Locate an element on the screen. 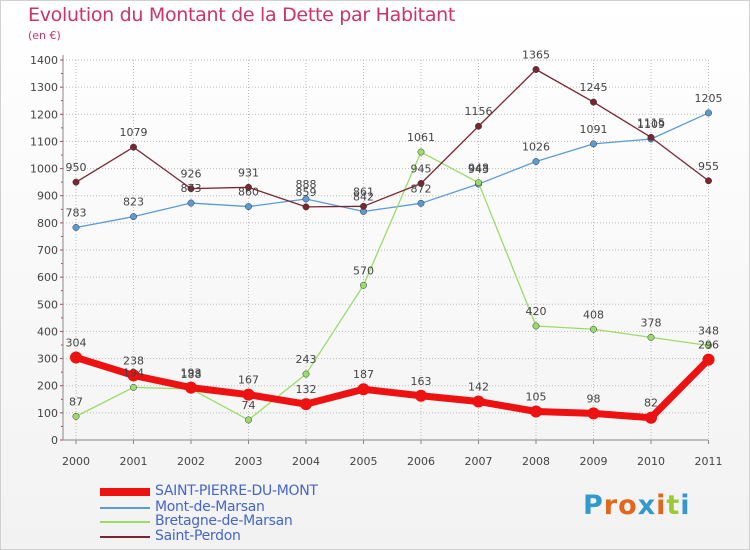 The height and width of the screenshot is (550, 750). y-tick-label: 500 is located at coordinates (47, 304).